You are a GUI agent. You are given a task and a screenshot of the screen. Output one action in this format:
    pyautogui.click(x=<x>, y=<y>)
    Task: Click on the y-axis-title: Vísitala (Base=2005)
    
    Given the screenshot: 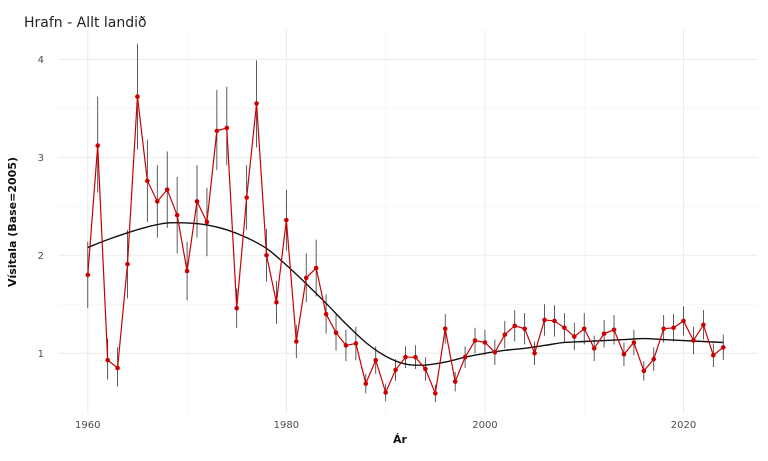 What is the action you would take?
    pyautogui.click(x=12, y=222)
    